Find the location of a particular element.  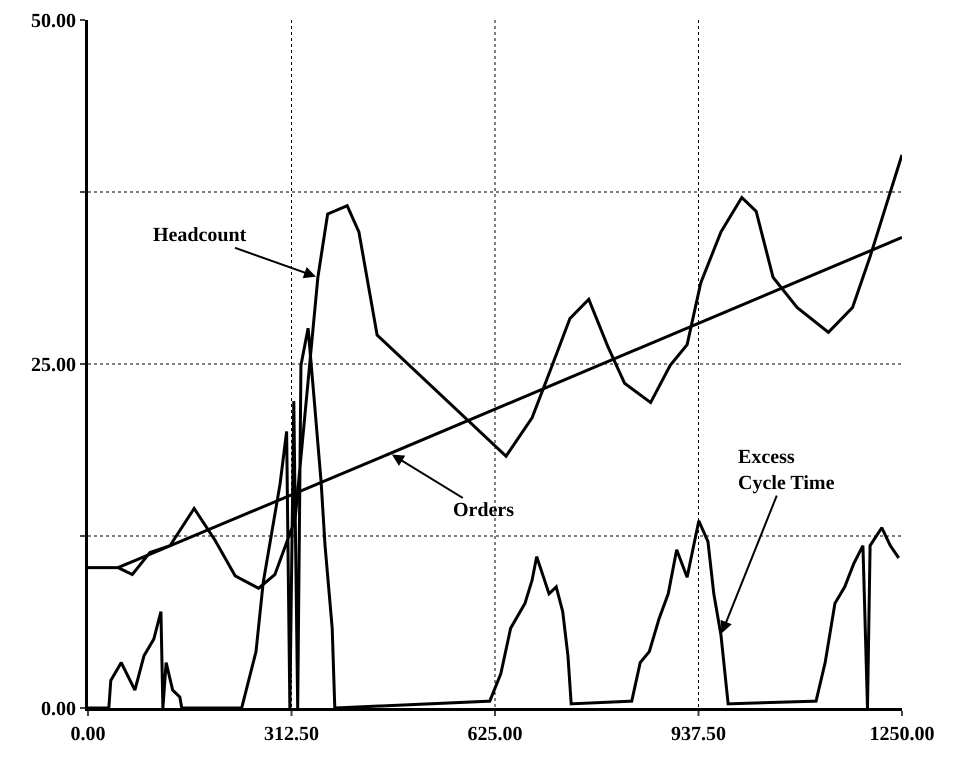

annotation: Orders is located at coordinates (483, 510).